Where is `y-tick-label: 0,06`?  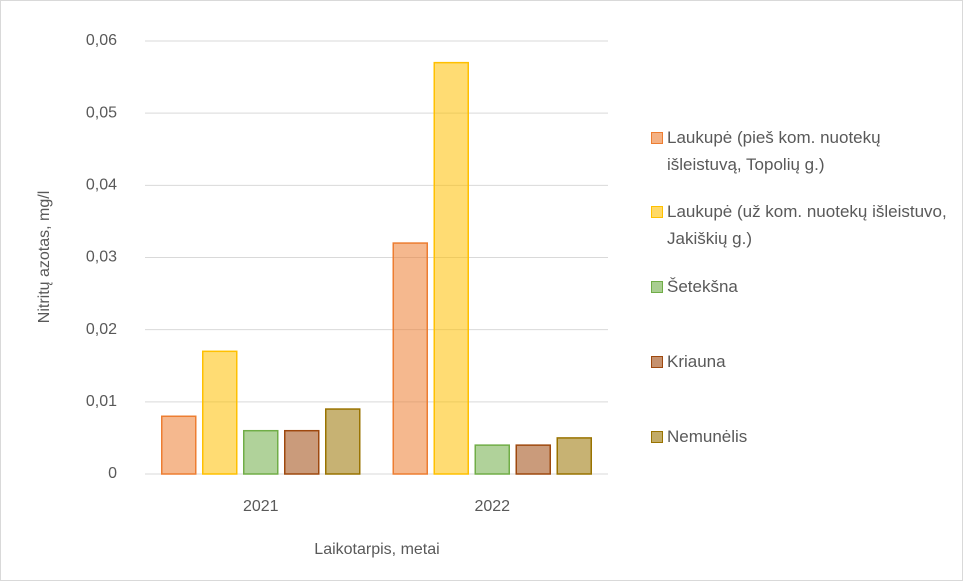
y-tick-label: 0,06 is located at coordinates (101, 40).